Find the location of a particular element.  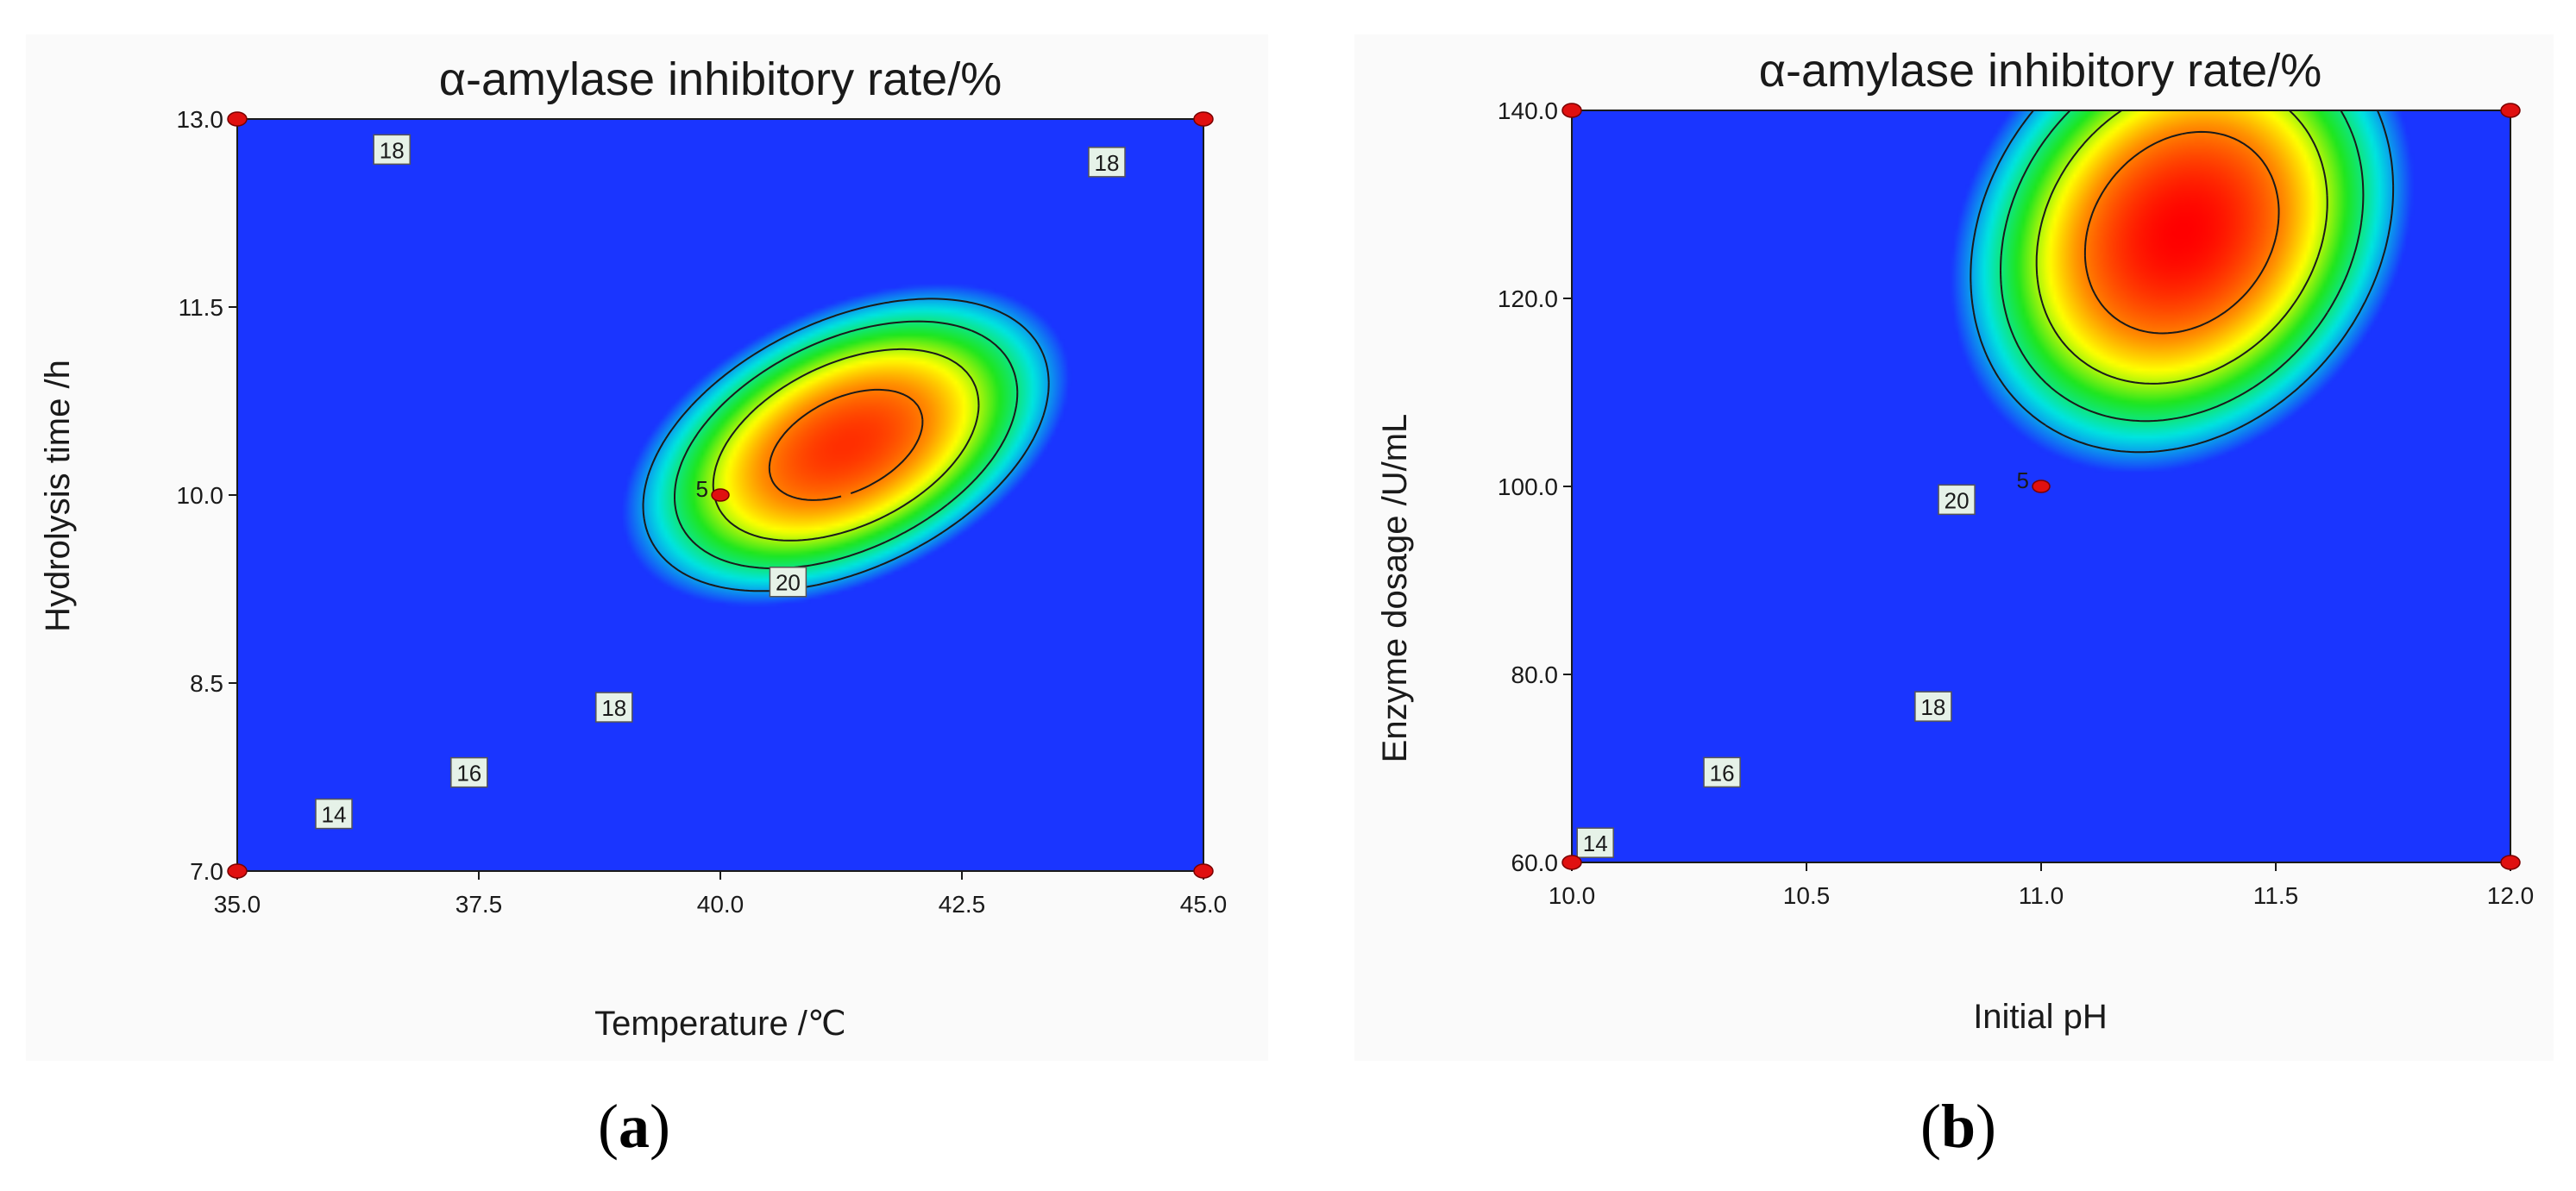

contour-label-14-a: 14 is located at coordinates (334, 814).